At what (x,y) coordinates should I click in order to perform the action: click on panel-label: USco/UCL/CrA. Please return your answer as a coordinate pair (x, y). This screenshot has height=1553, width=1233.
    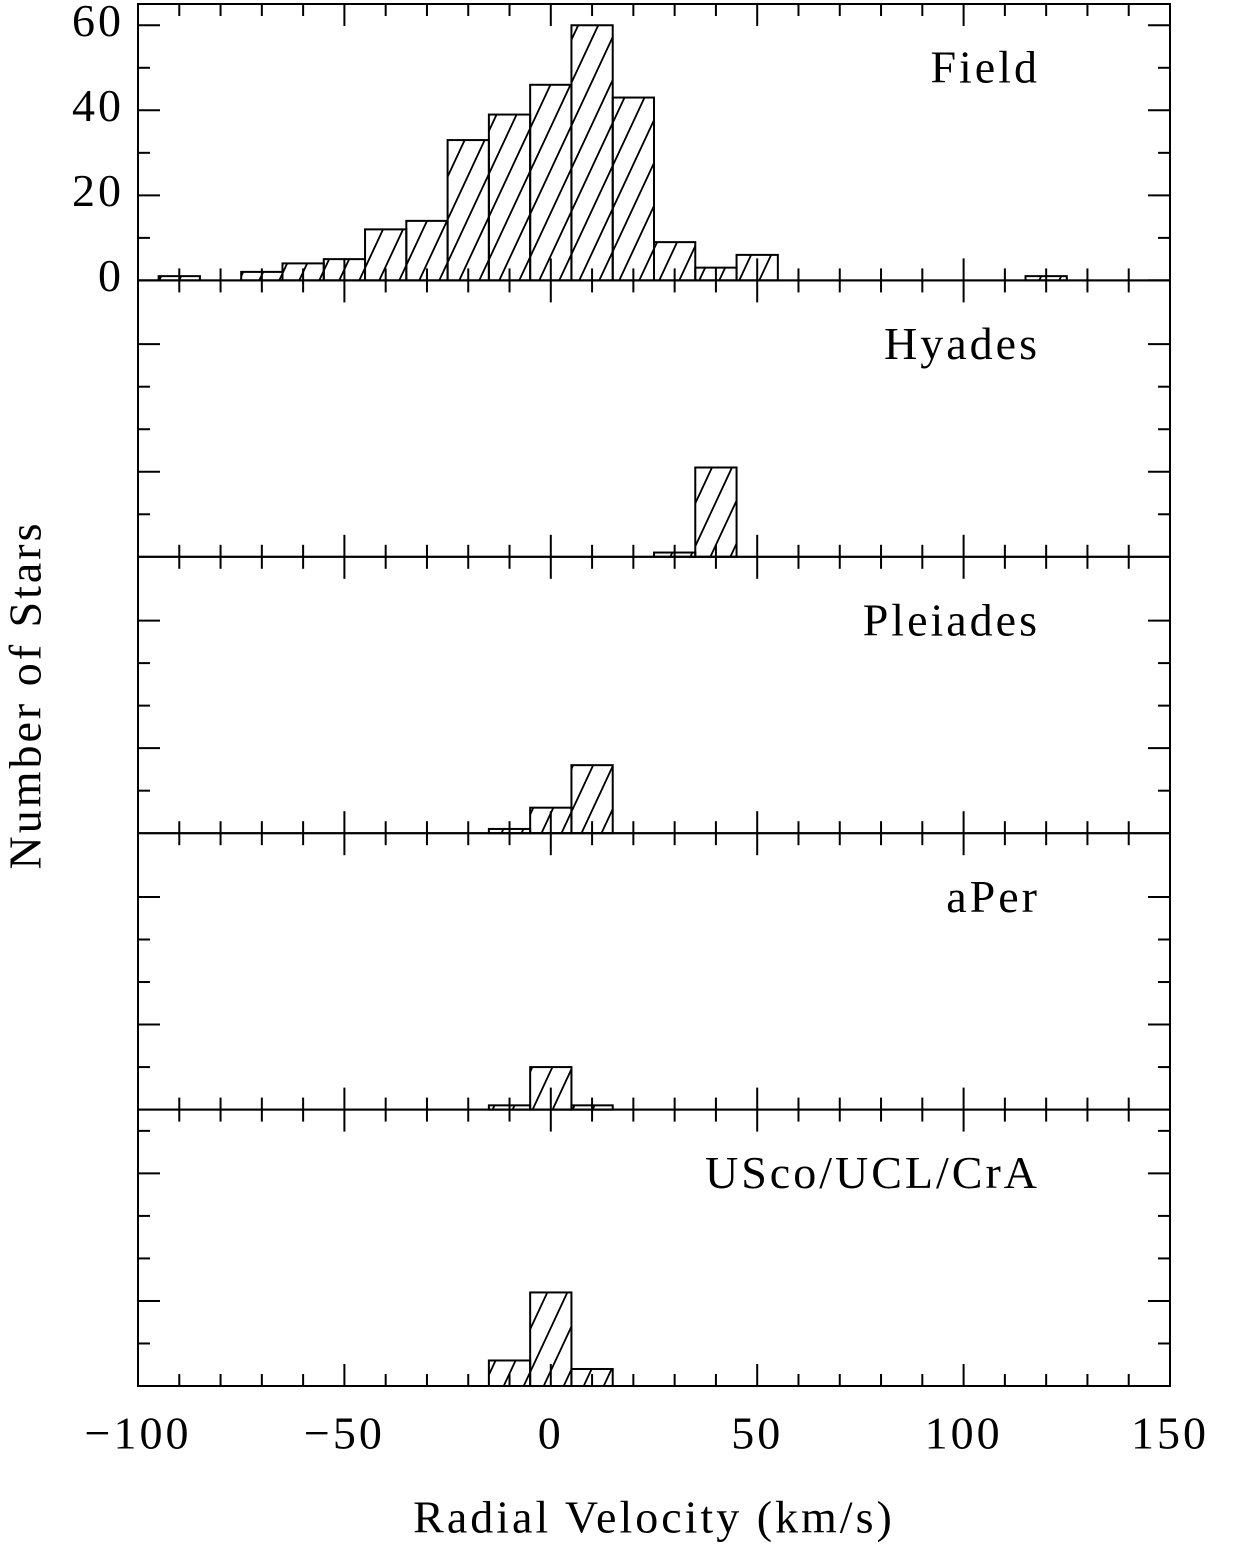
    Looking at the image, I should click on (872, 1172).